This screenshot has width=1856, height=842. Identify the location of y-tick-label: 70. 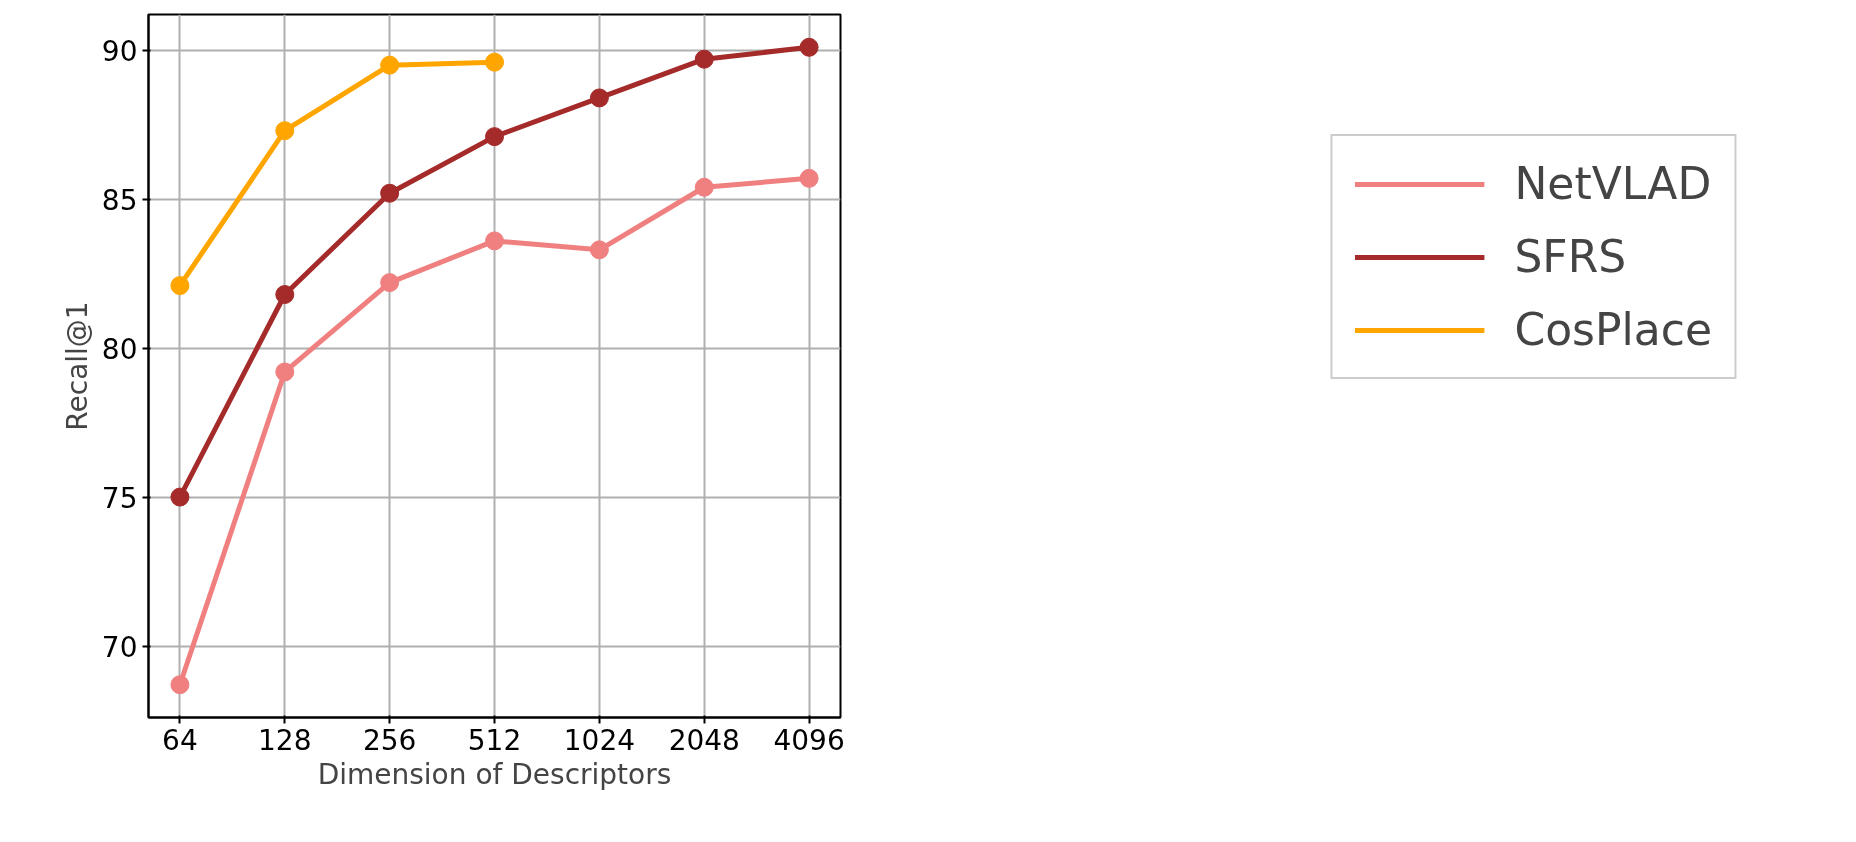
(119, 647).